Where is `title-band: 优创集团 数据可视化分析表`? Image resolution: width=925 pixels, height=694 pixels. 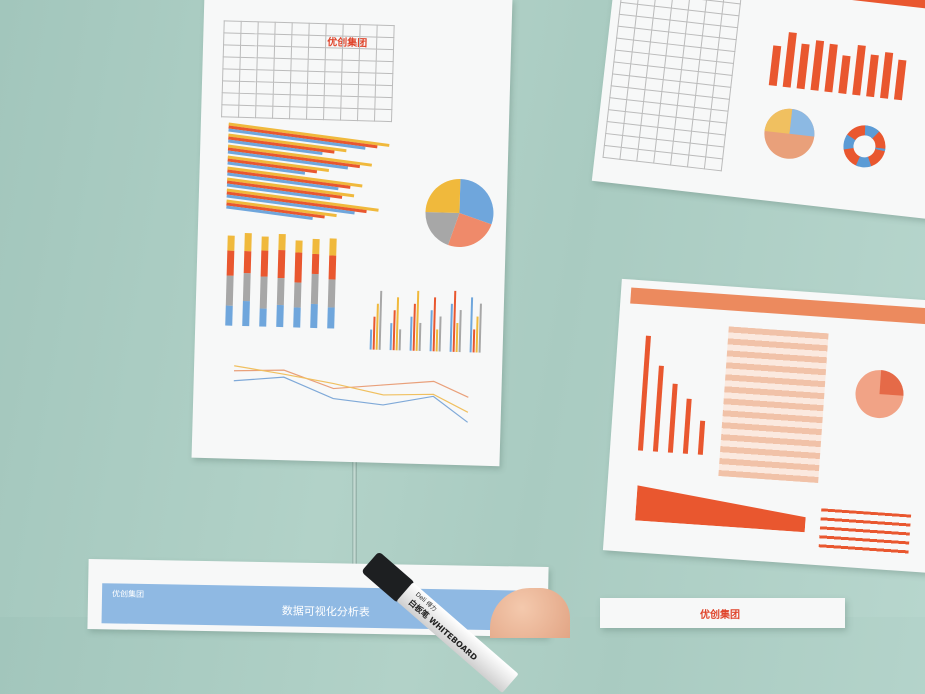 title-band: 优创集团 数据可视化分析表 is located at coordinates (322, 607).